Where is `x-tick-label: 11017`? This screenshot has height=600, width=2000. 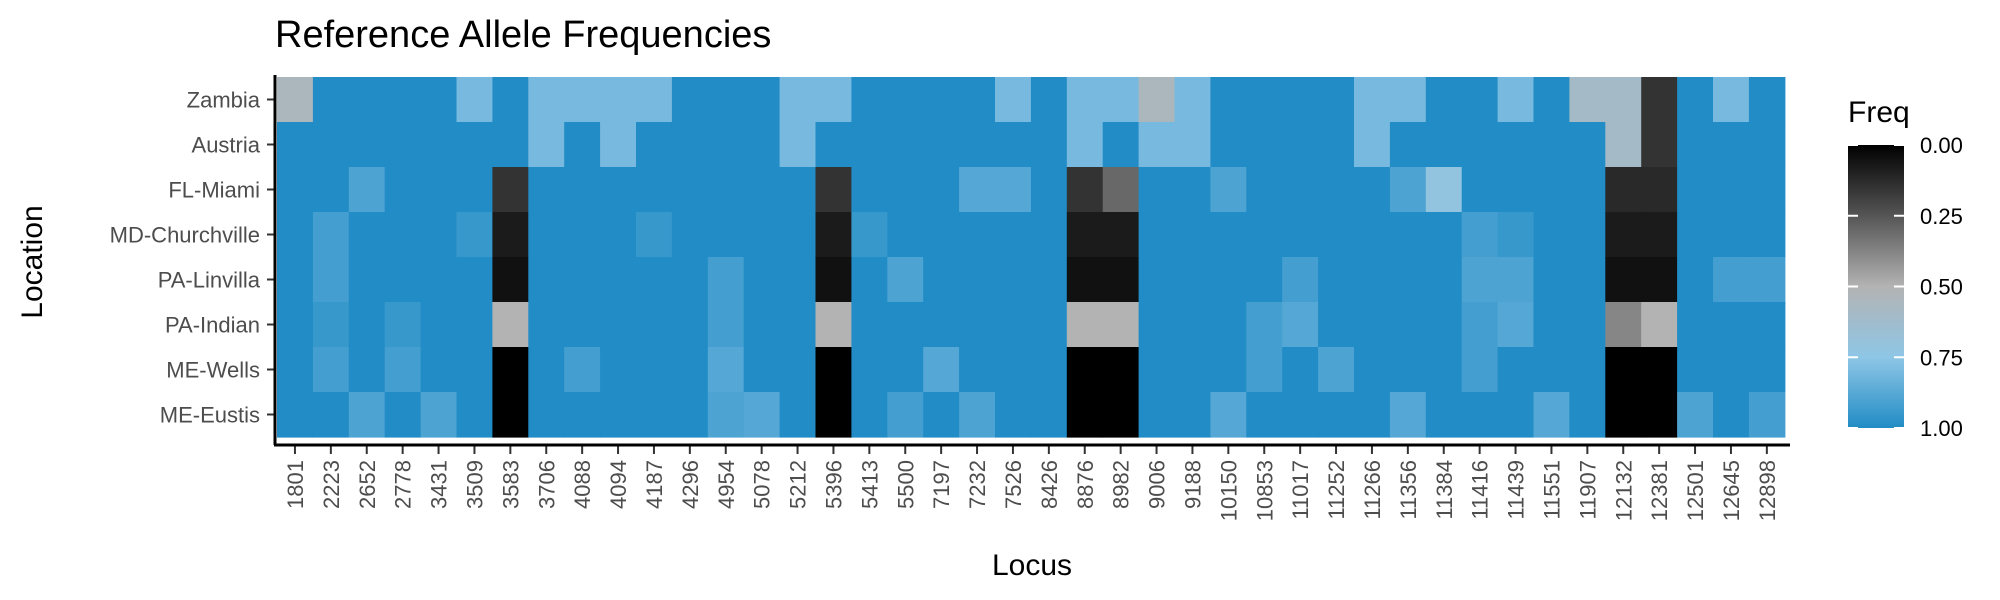
x-tick-label: 11017 is located at coordinates (1300, 490).